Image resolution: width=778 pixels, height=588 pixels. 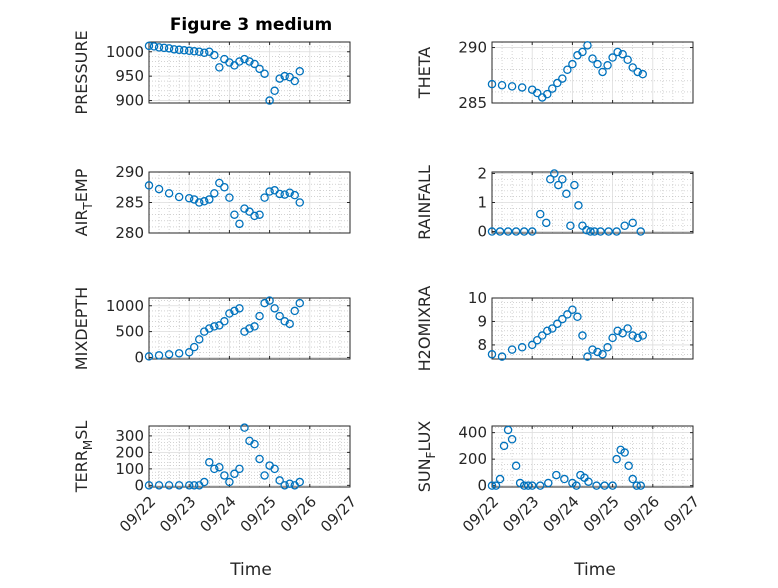 What do you see at coordinates (472, 433) in the screenshot?
I see `y-tick-label: 400` at bounding box center [472, 433].